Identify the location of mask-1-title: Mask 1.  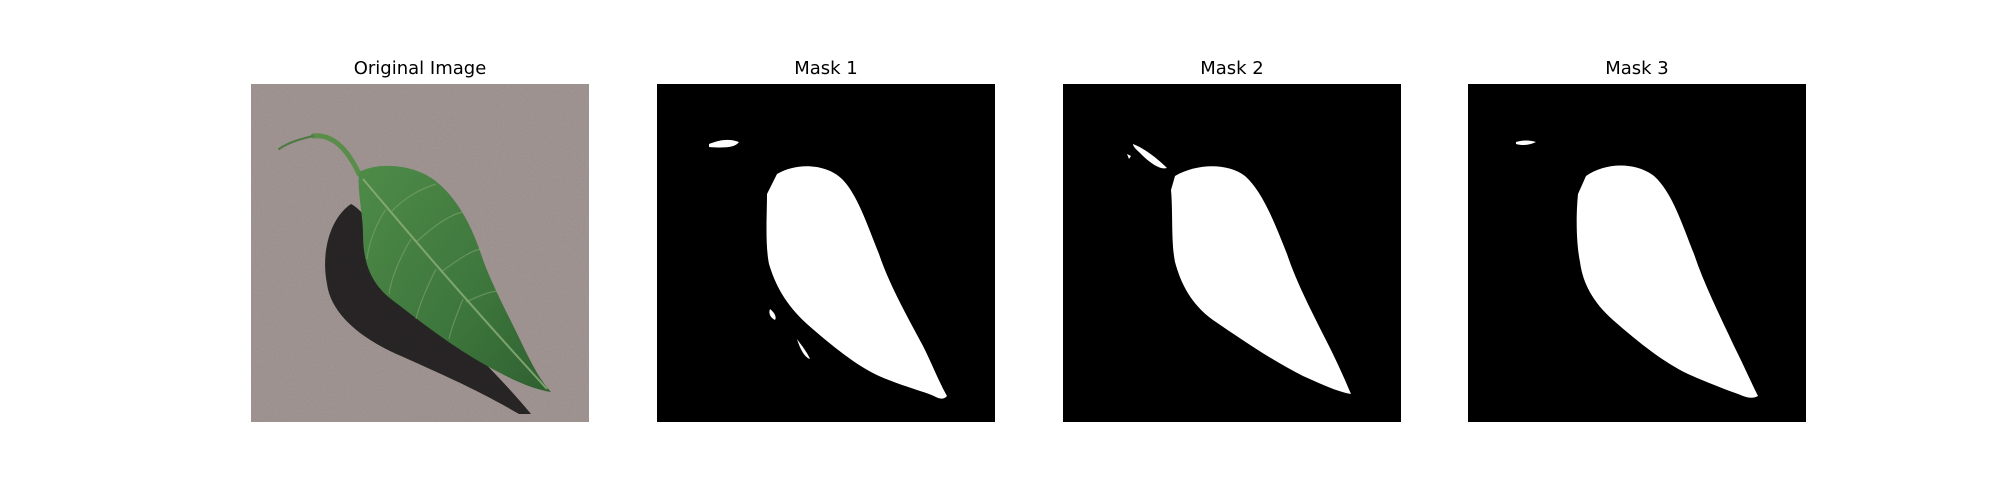
(826, 68).